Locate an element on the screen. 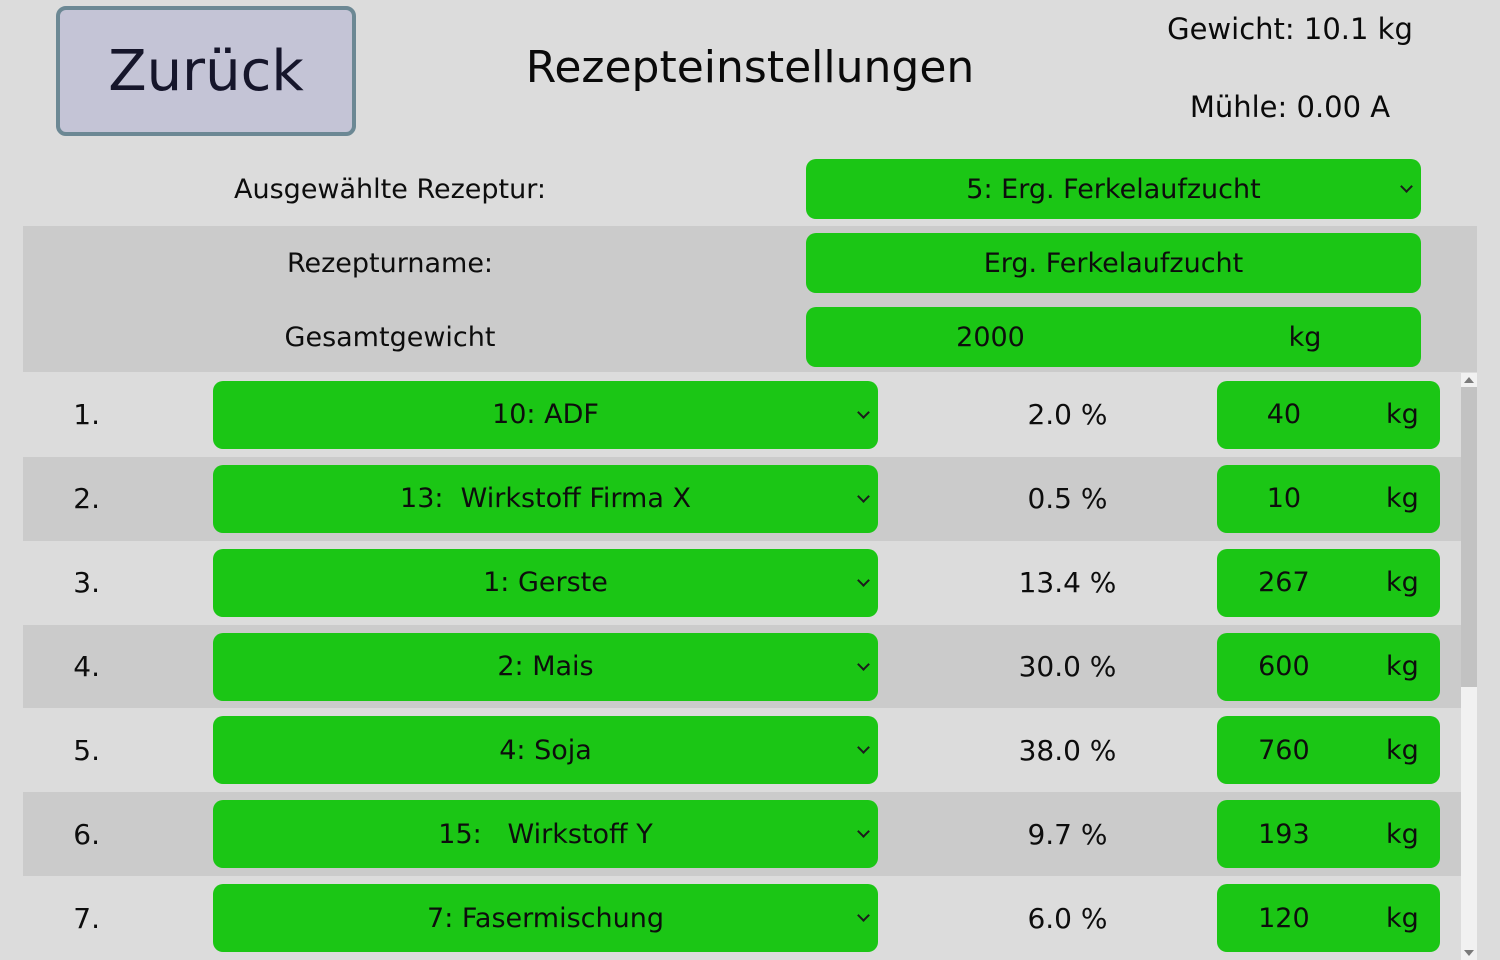 This screenshot has height=960, width=1500. ingredient-select: 13: Wirkstoff Firma X is located at coordinates (545, 498).